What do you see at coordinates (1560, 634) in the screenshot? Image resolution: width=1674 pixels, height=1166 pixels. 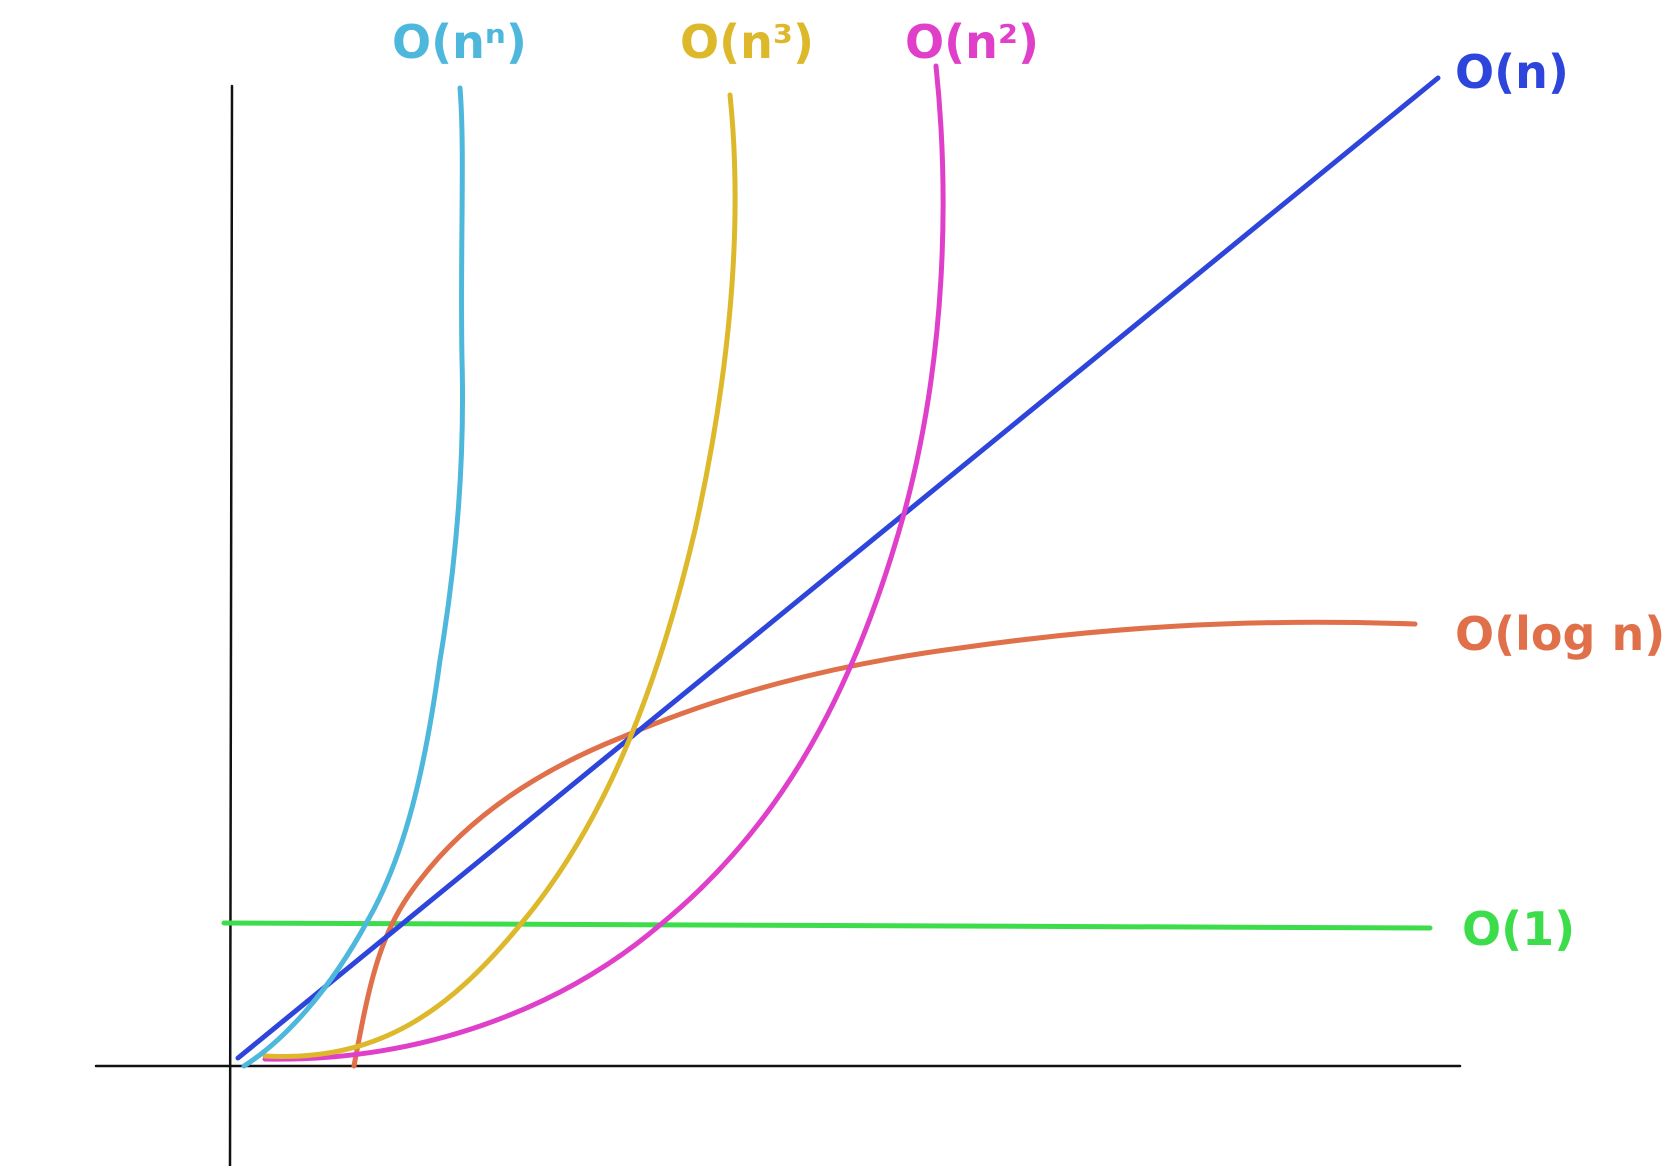 I see `label-o-log-n: O(log n)` at bounding box center [1560, 634].